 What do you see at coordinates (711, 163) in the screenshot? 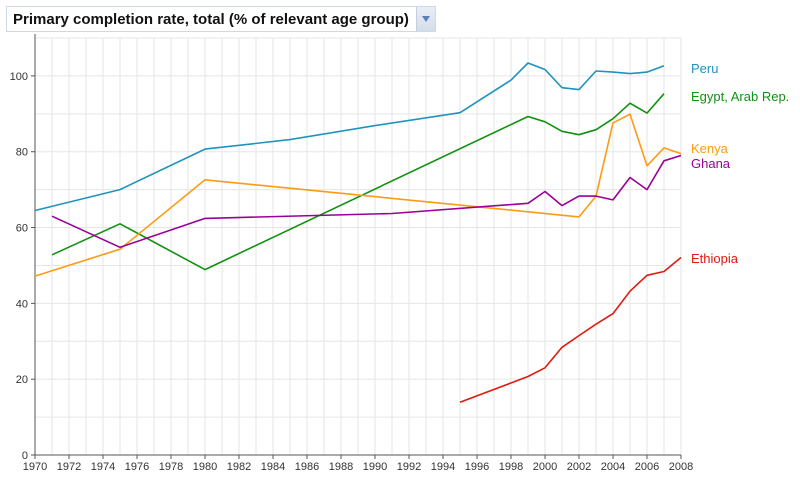
I see `series-label-ghana: Ghana` at bounding box center [711, 163].